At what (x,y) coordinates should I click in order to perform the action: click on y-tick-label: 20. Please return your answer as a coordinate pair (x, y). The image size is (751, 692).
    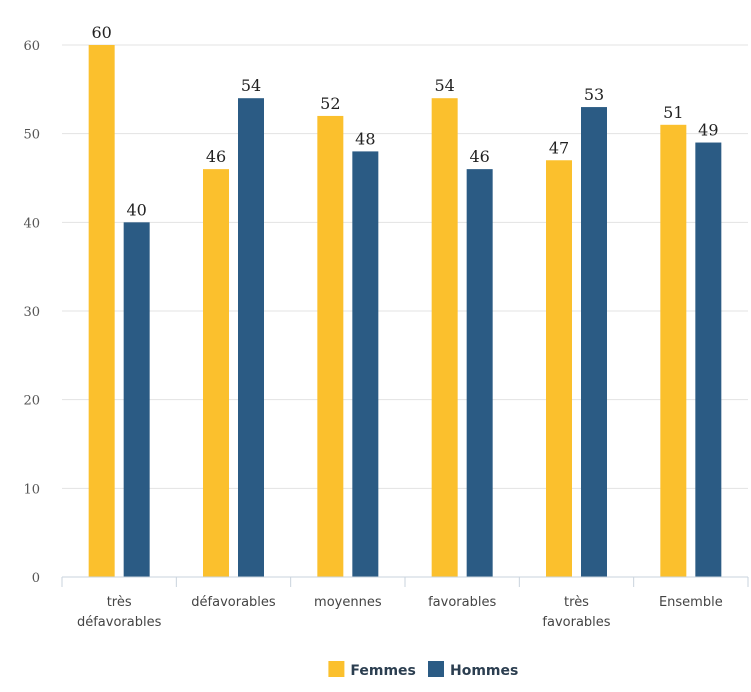
    Looking at the image, I should click on (31, 401).